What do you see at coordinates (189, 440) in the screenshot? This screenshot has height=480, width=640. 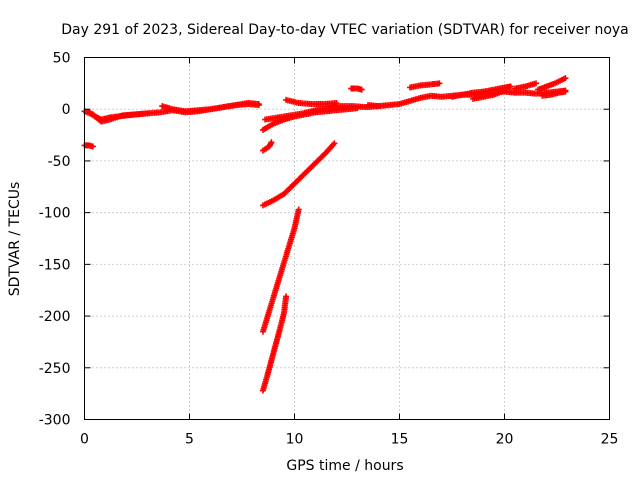 I see `x-tick-label: 5` at bounding box center [189, 440].